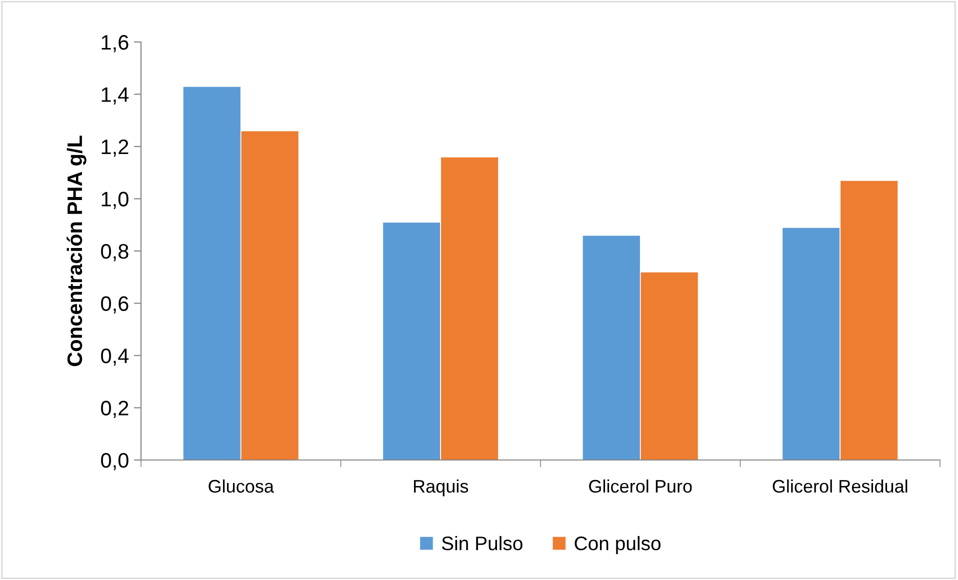  What do you see at coordinates (115, 43) in the screenshot?
I see `y-tick-label: 1,6` at bounding box center [115, 43].